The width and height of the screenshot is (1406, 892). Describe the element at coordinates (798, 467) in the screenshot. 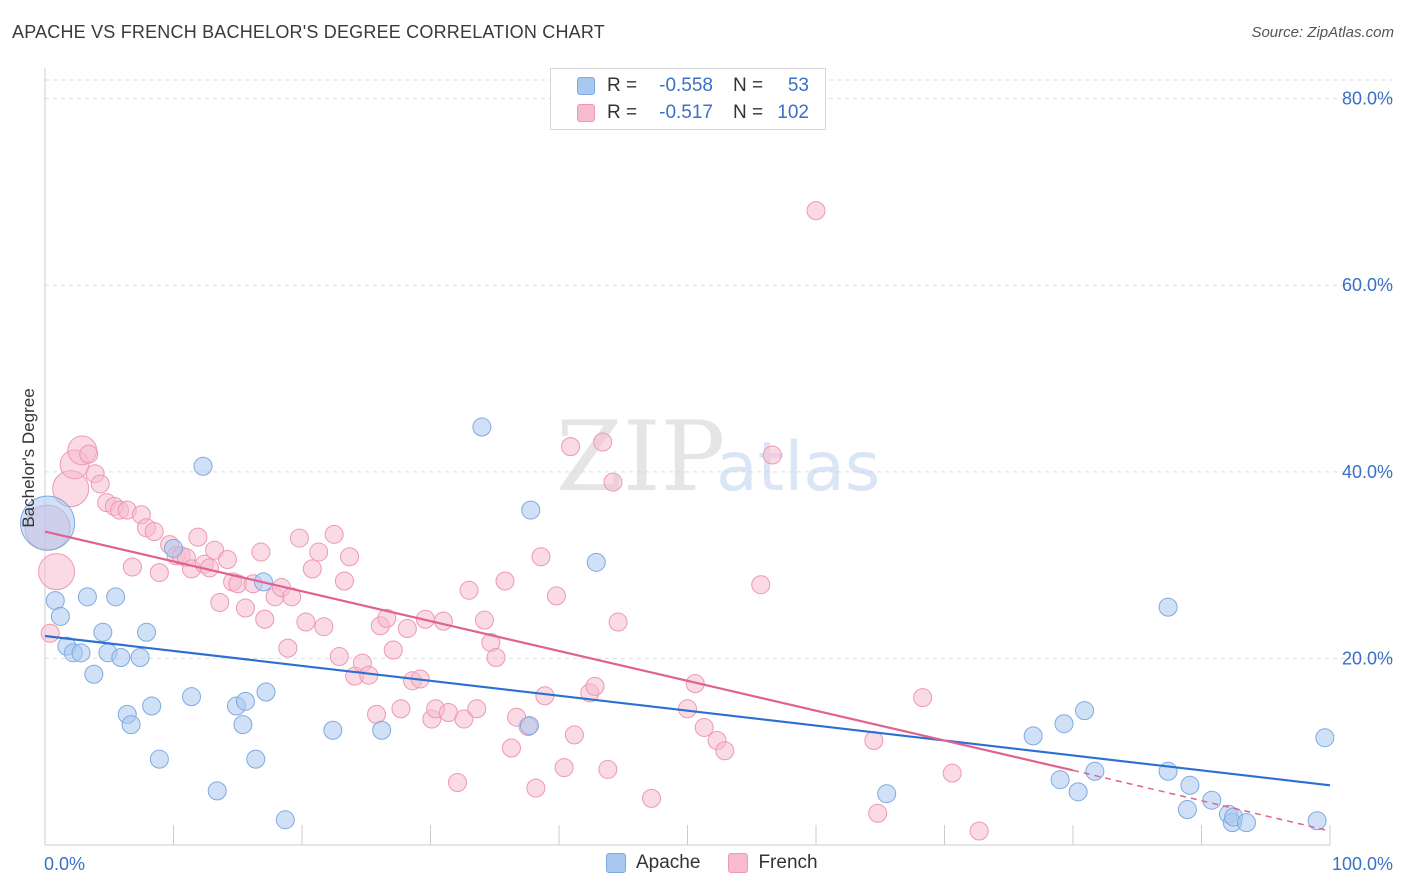

I see `watermark-atlas: atlas` at that location.